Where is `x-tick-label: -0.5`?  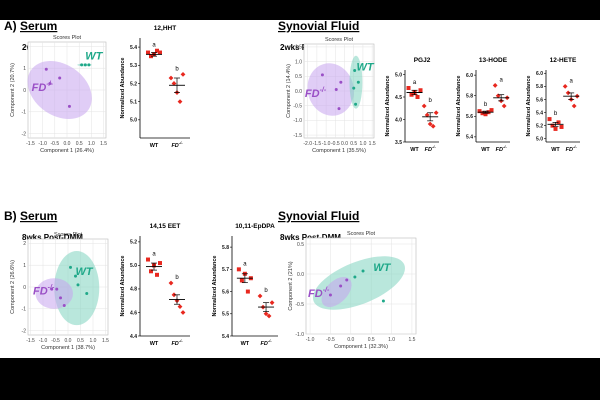 x-tick-label: -0.5 is located at coordinates (330, 340).